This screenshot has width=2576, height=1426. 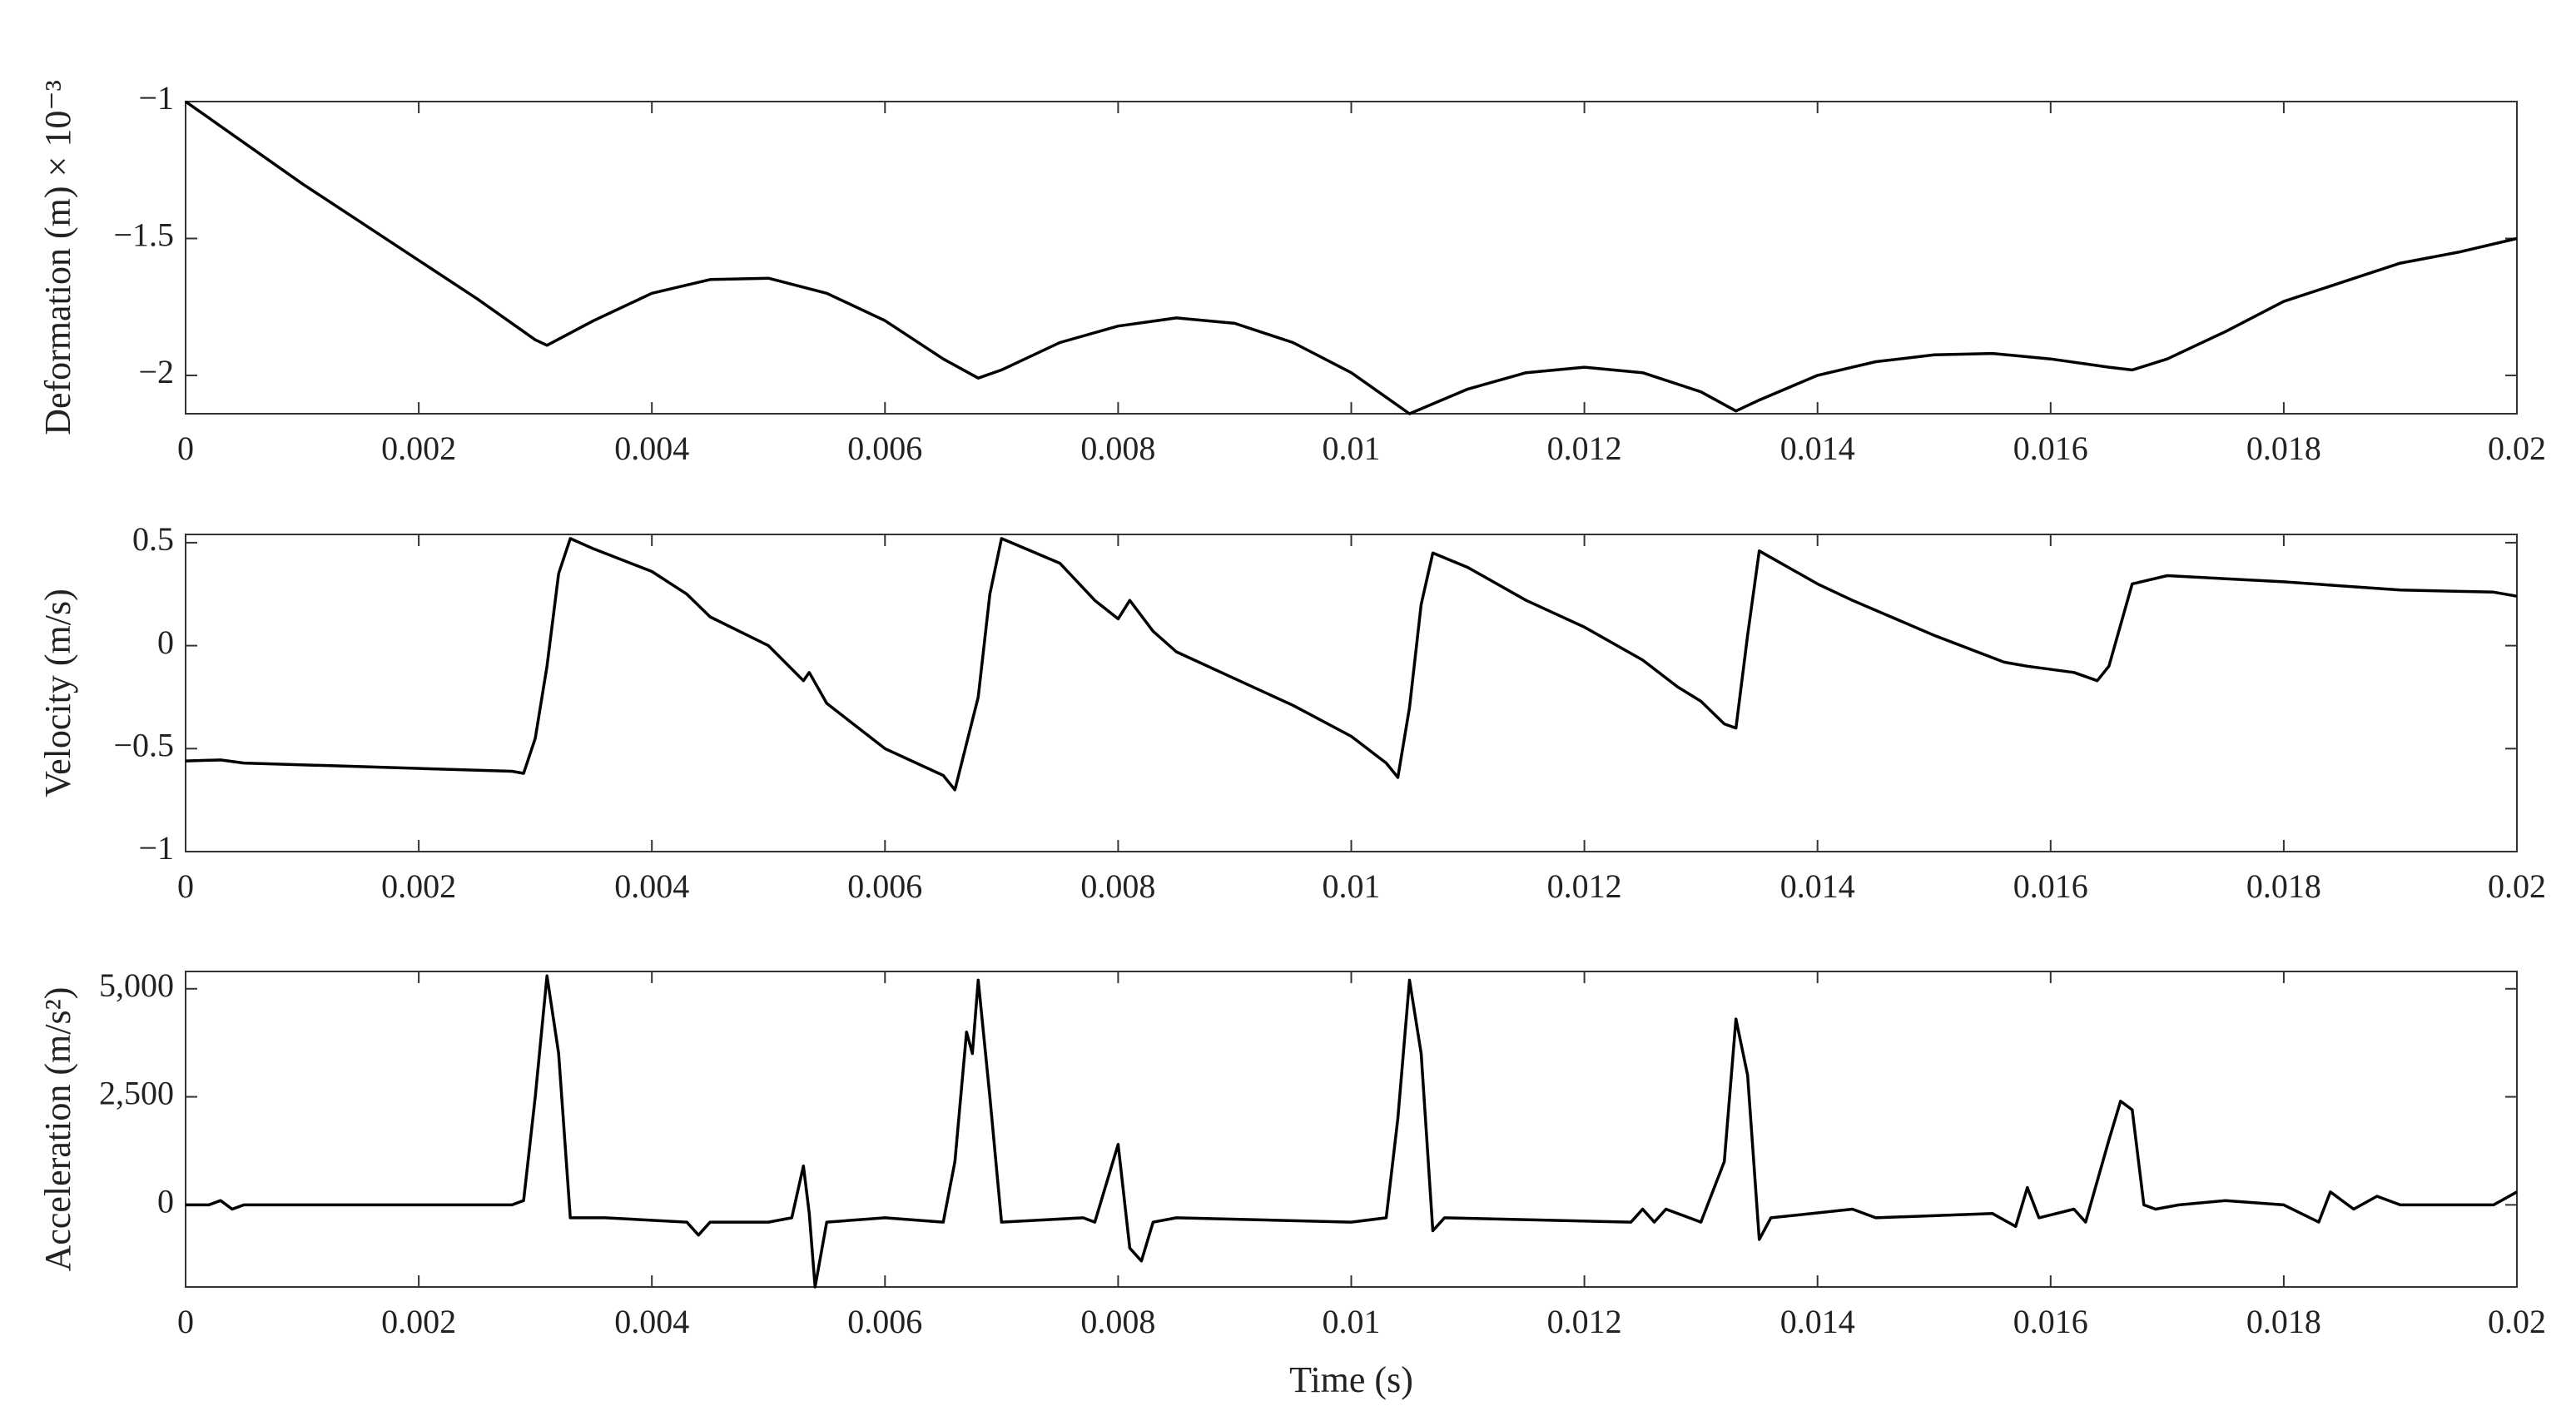 I want to click on y-axis-label: Deformation (m) × 10⁻³, so click(x=57, y=257).